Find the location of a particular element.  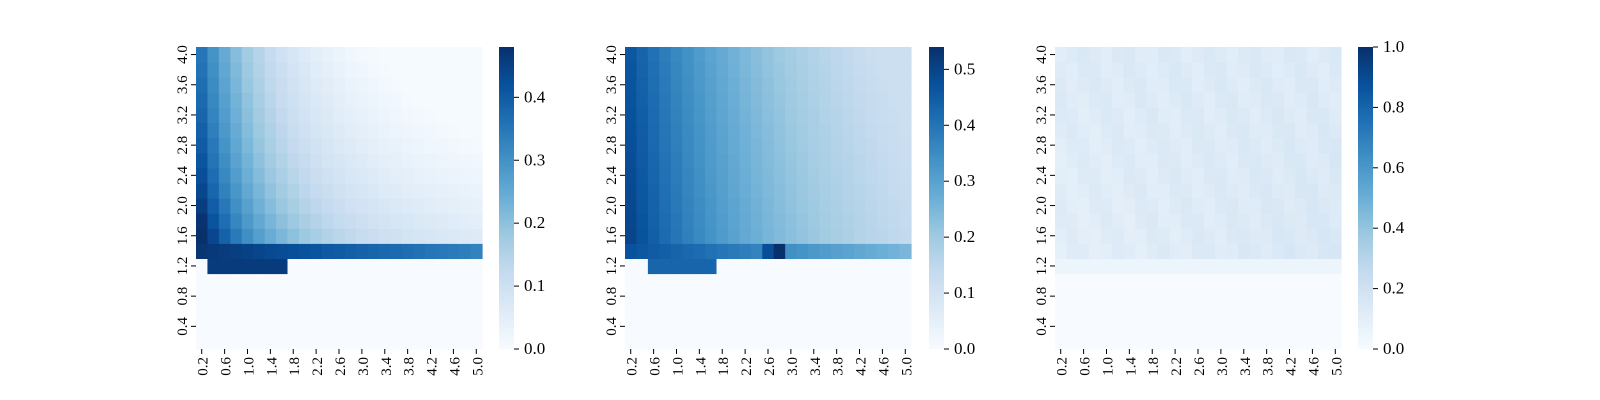

colorbar-tick-label: 0.8 is located at coordinates (1393, 106).